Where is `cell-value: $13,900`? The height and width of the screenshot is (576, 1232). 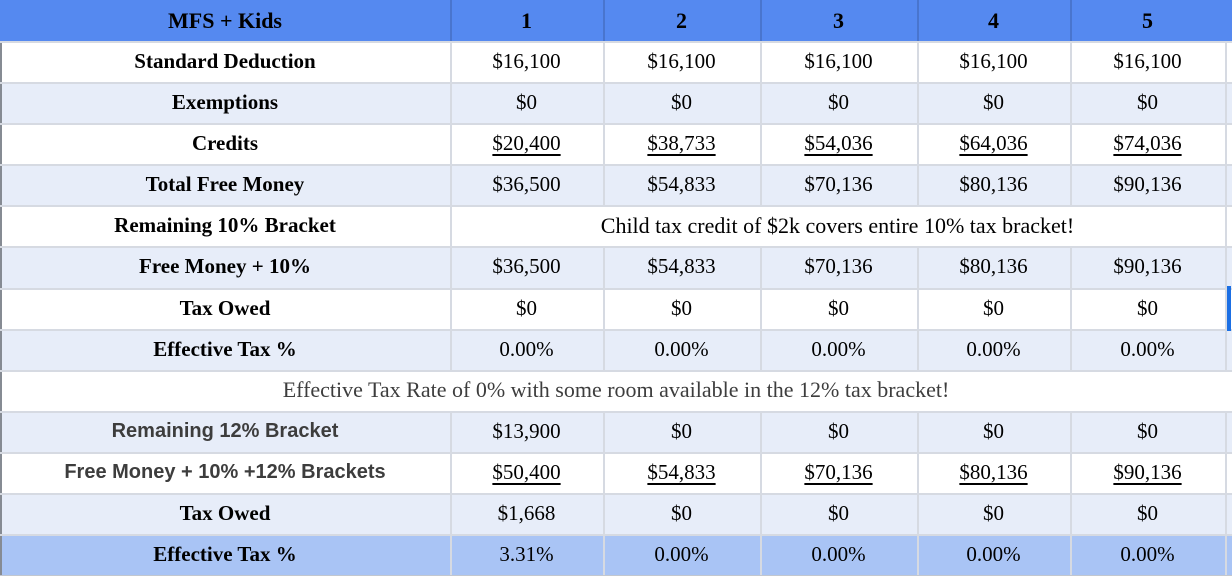 cell-value: $13,900 is located at coordinates (526, 431).